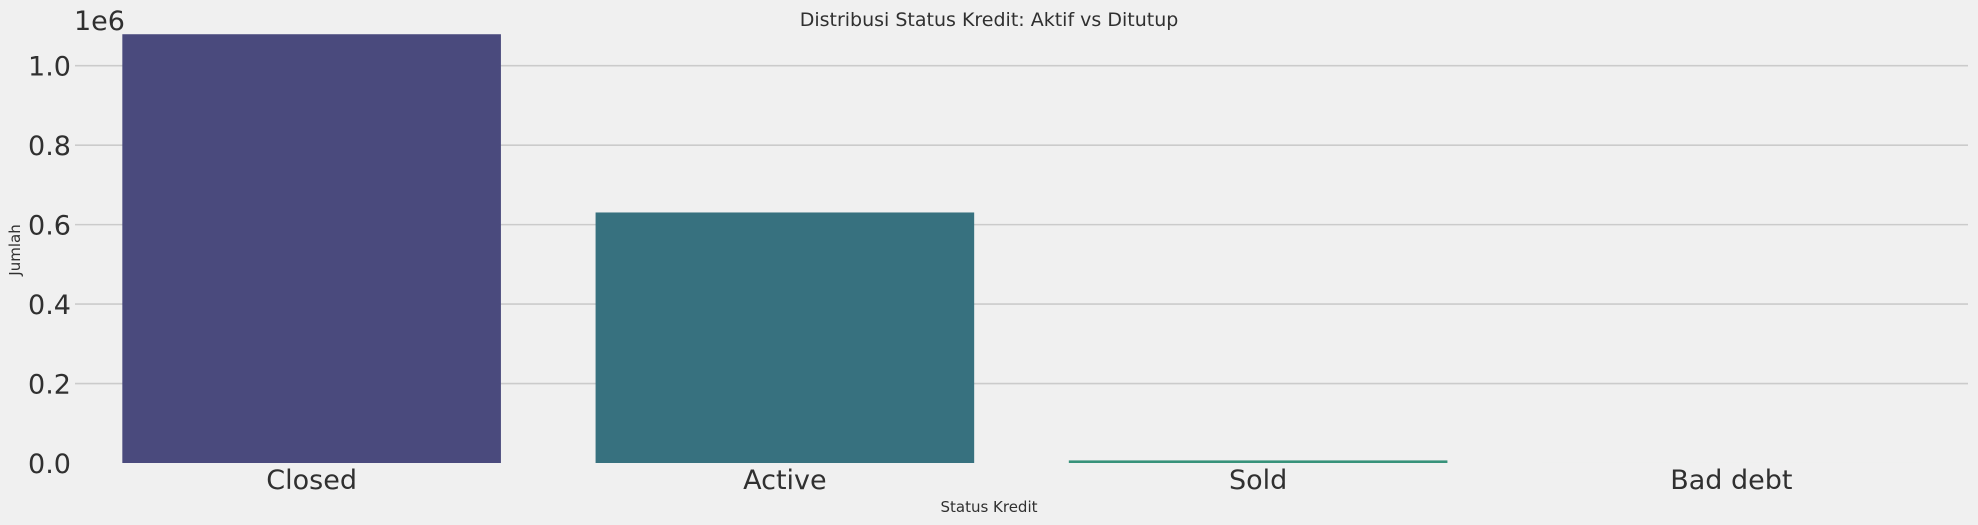 This screenshot has height=525, width=1978. What do you see at coordinates (785, 480) in the screenshot?
I see `x-tick-label: Active` at bounding box center [785, 480].